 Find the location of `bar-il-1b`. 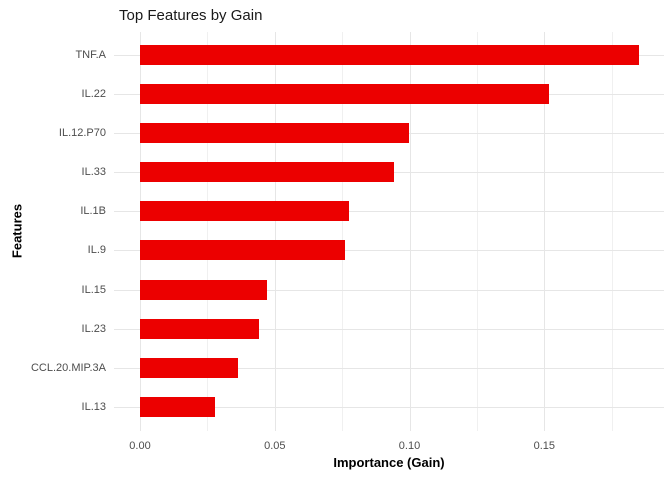

bar-il-1b is located at coordinates (245, 211).